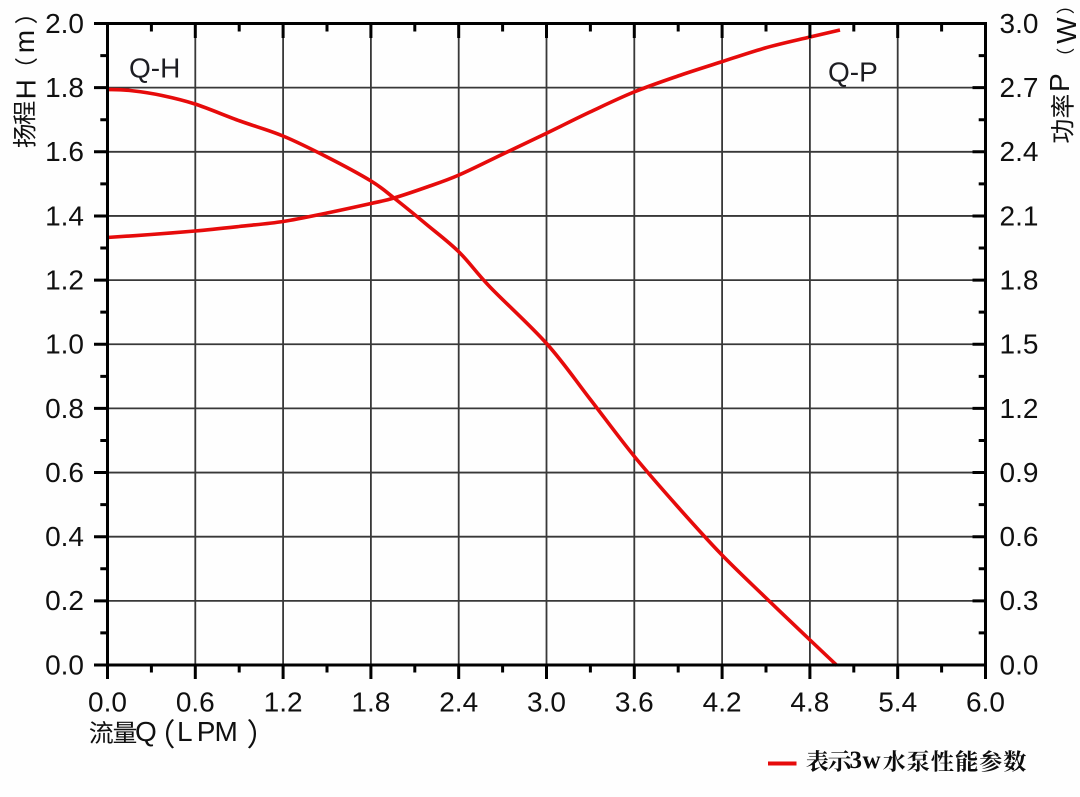 Image resolution: width=1080 pixels, height=797 pixels. I want to click on svg-text: 4.2, so click(722, 702).